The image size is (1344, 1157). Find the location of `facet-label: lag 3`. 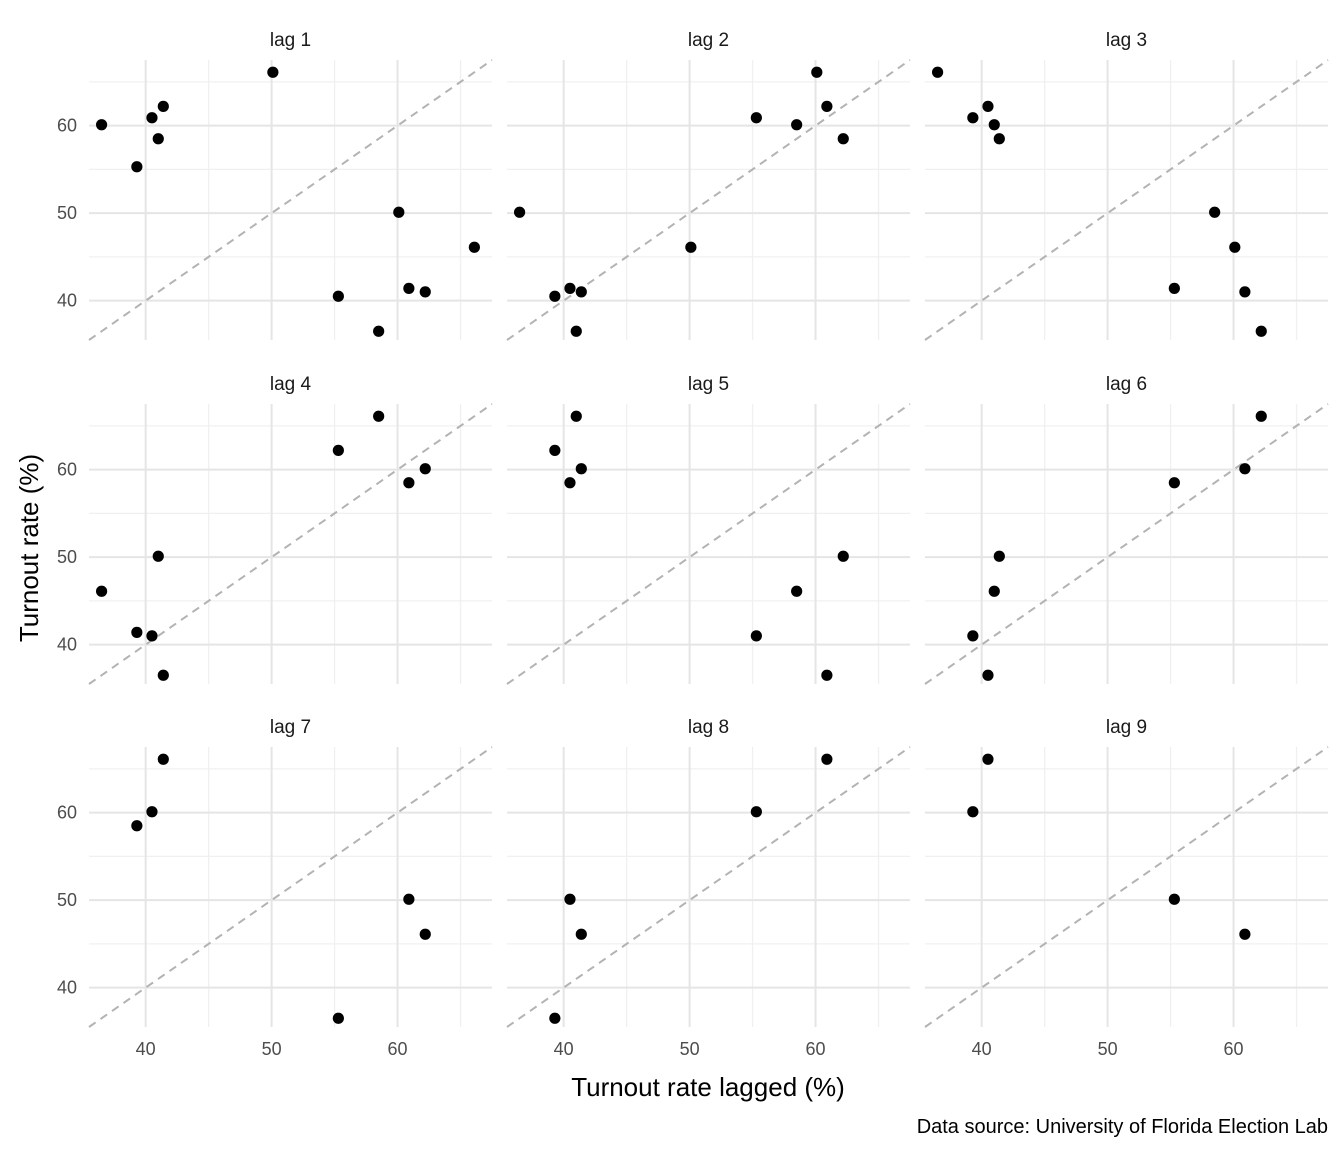

facet-label: lag 3 is located at coordinates (1126, 40).